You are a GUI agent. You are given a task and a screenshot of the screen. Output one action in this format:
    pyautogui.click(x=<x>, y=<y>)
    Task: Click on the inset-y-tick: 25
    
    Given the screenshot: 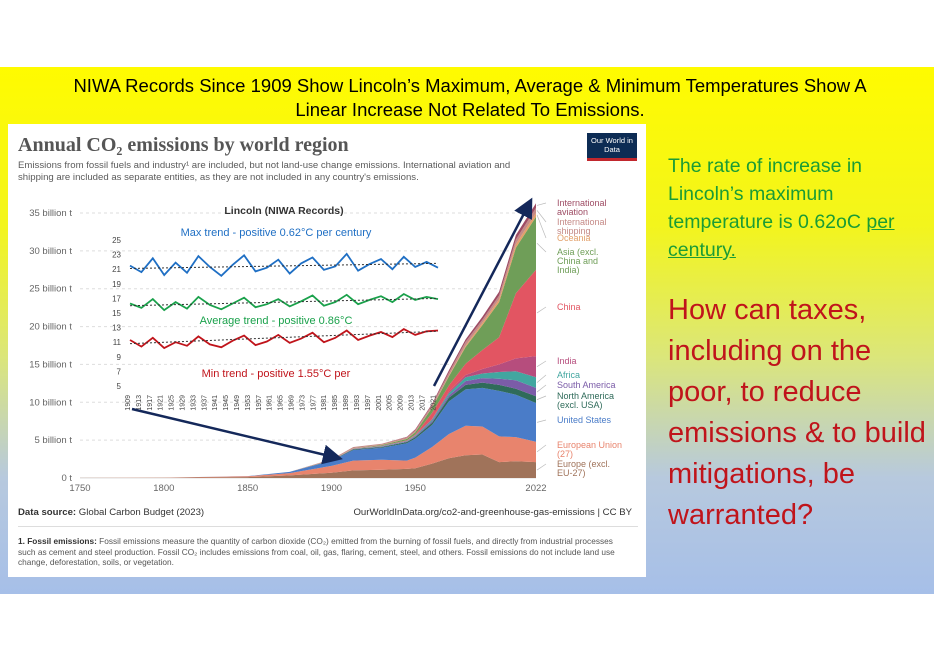 What is the action you would take?
    pyautogui.click(x=116, y=240)
    